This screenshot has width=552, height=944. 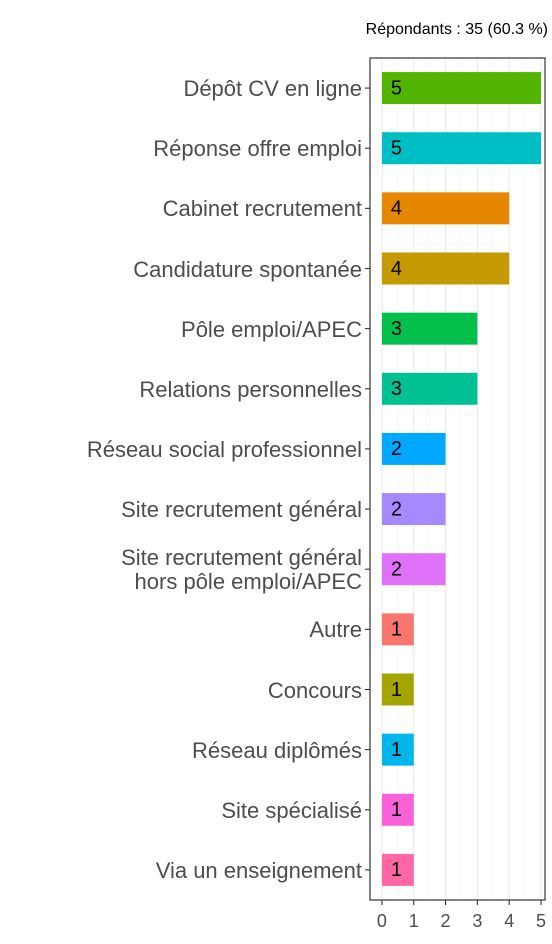 What do you see at coordinates (250, 389) in the screenshot?
I see `y-tick-label: Relations personnelles` at bounding box center [250, 389].